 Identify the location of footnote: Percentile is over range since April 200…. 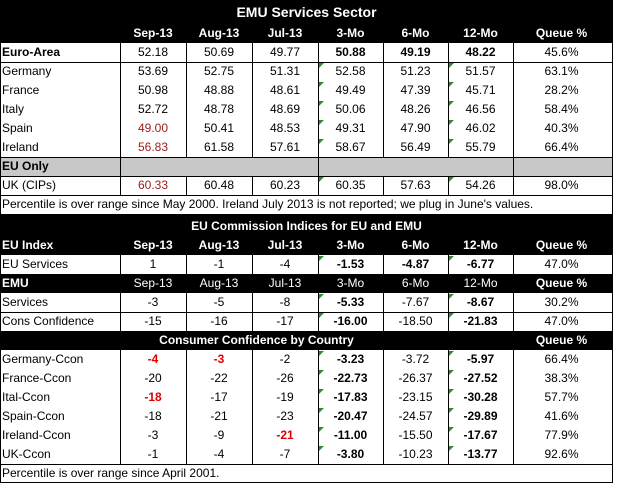
(111, 473).